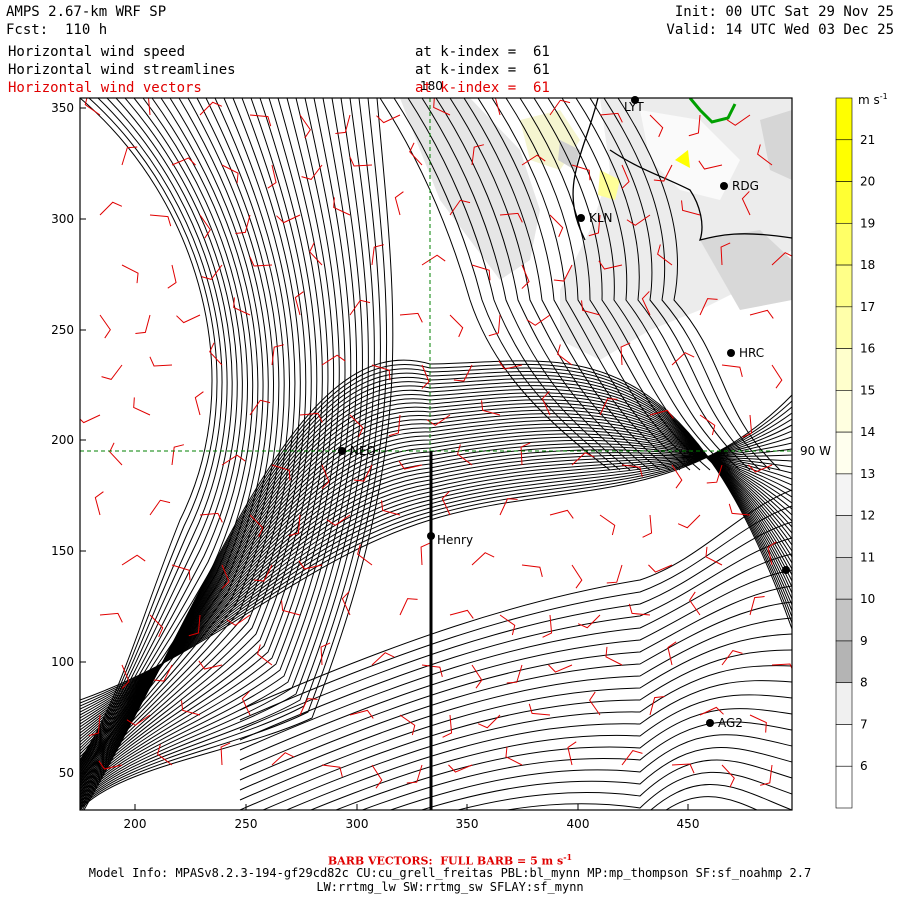  What do you see at coordinates (412, 824) in the screenshot?
I see `x-axis-labels: 200 250 300 350 400 450` at bounding box center [412, 824].